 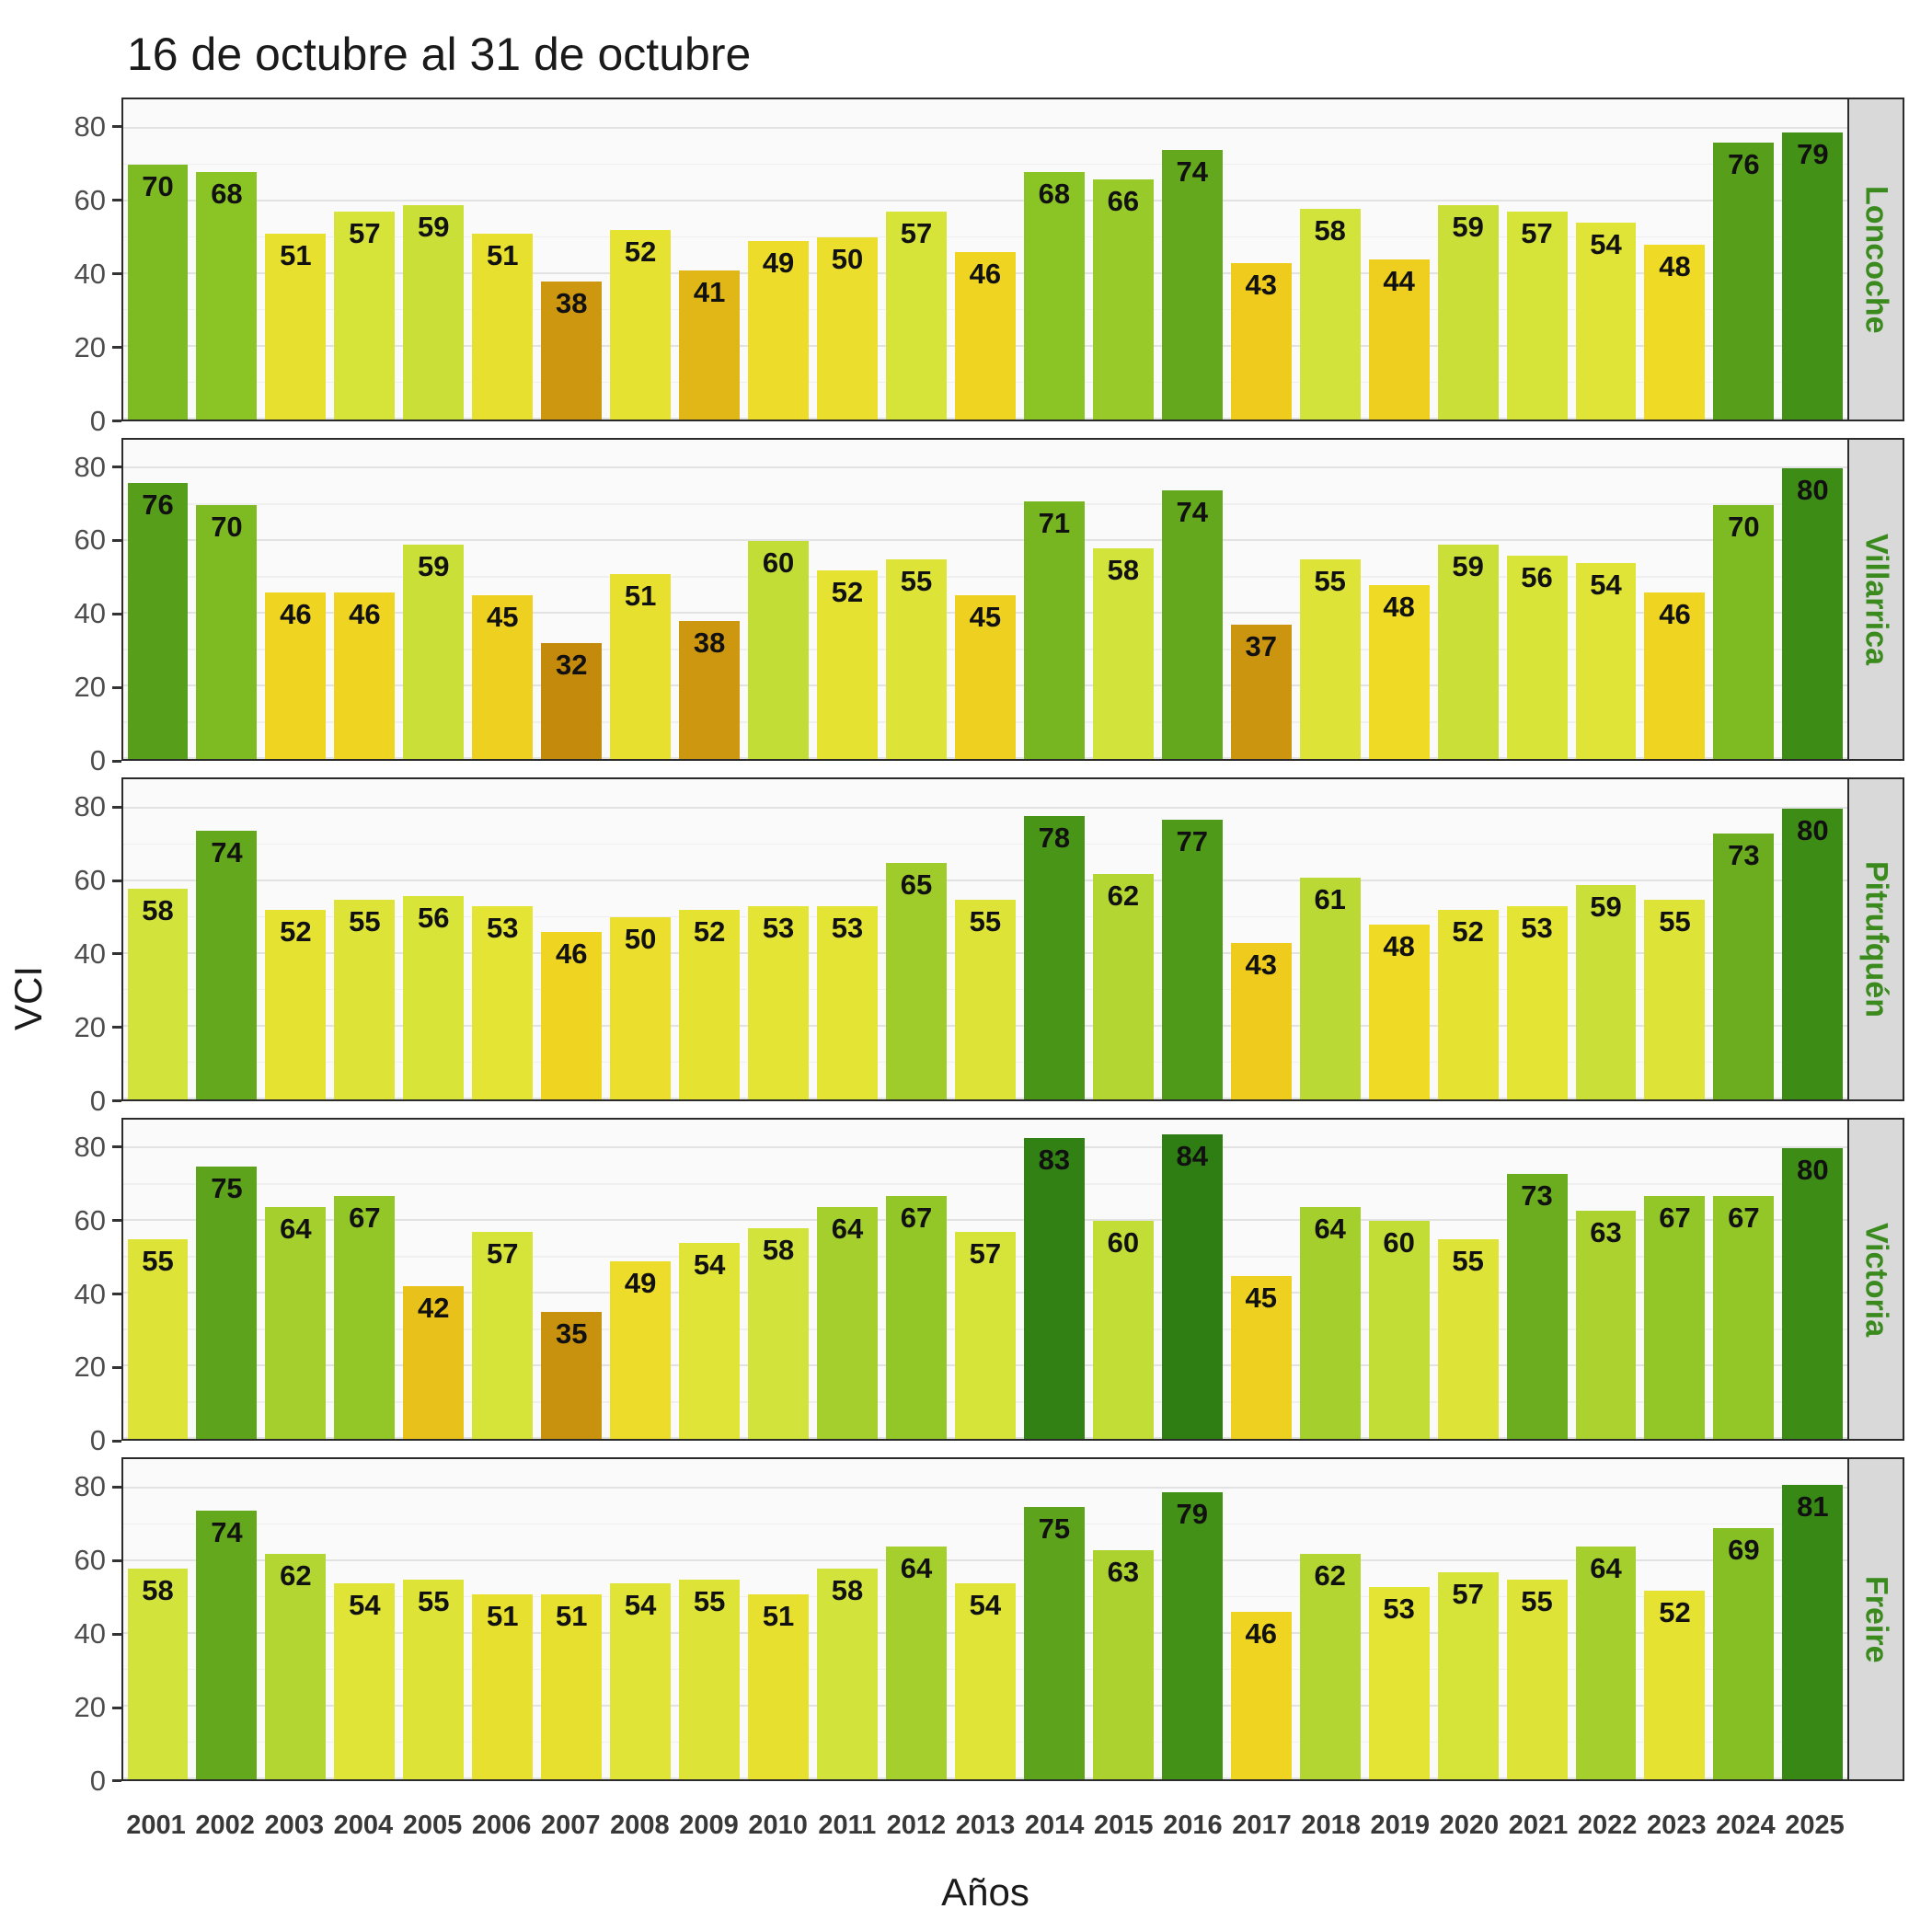 I want to click on bar-slot-2005: 55, so click(x=433, y=1619).